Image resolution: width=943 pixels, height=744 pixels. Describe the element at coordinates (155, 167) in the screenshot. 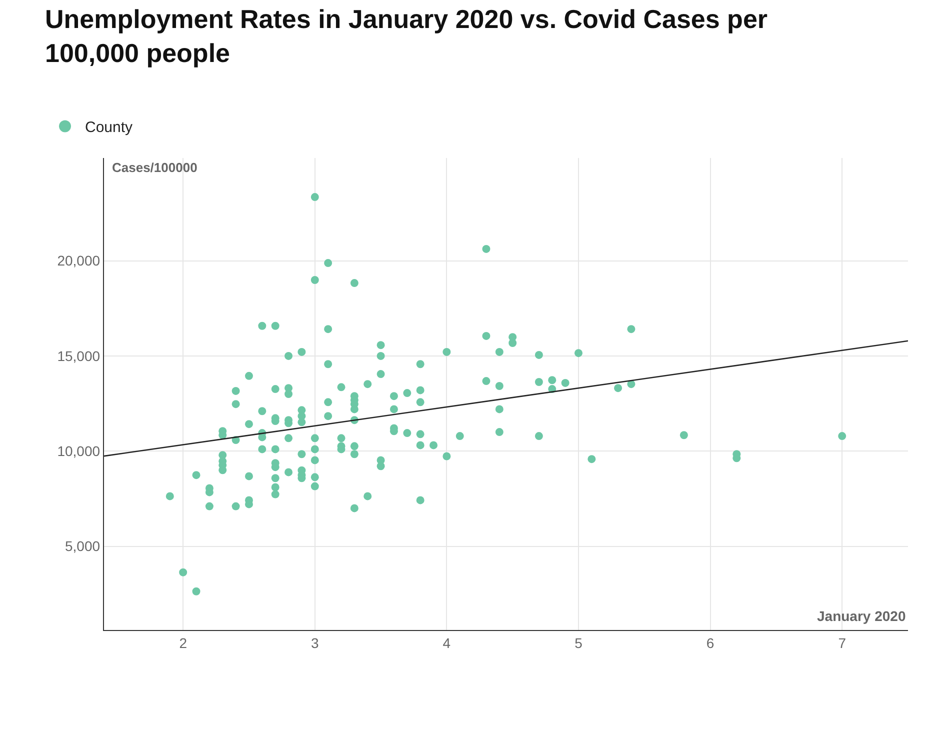

I see `y-axis-title: Cases/100000` at that location.